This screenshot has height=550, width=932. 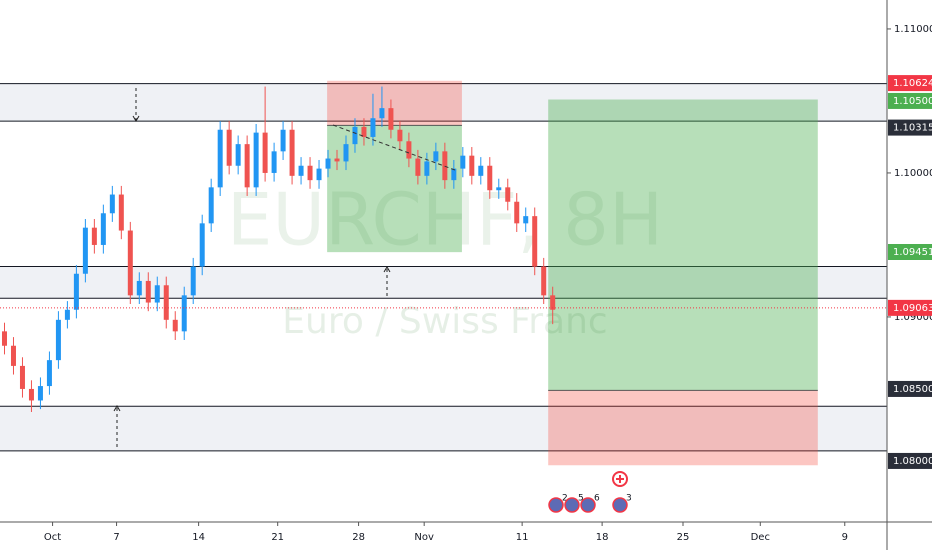 I want to click on event-flag, so click(x=620, y=479).